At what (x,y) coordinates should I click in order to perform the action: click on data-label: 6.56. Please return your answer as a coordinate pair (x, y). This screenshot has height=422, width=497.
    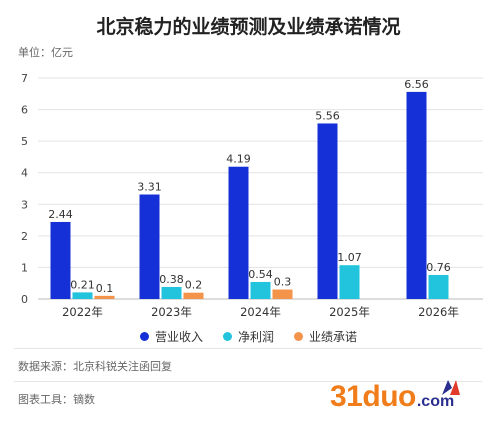
    Looking at the image, I should click on (416, 84).